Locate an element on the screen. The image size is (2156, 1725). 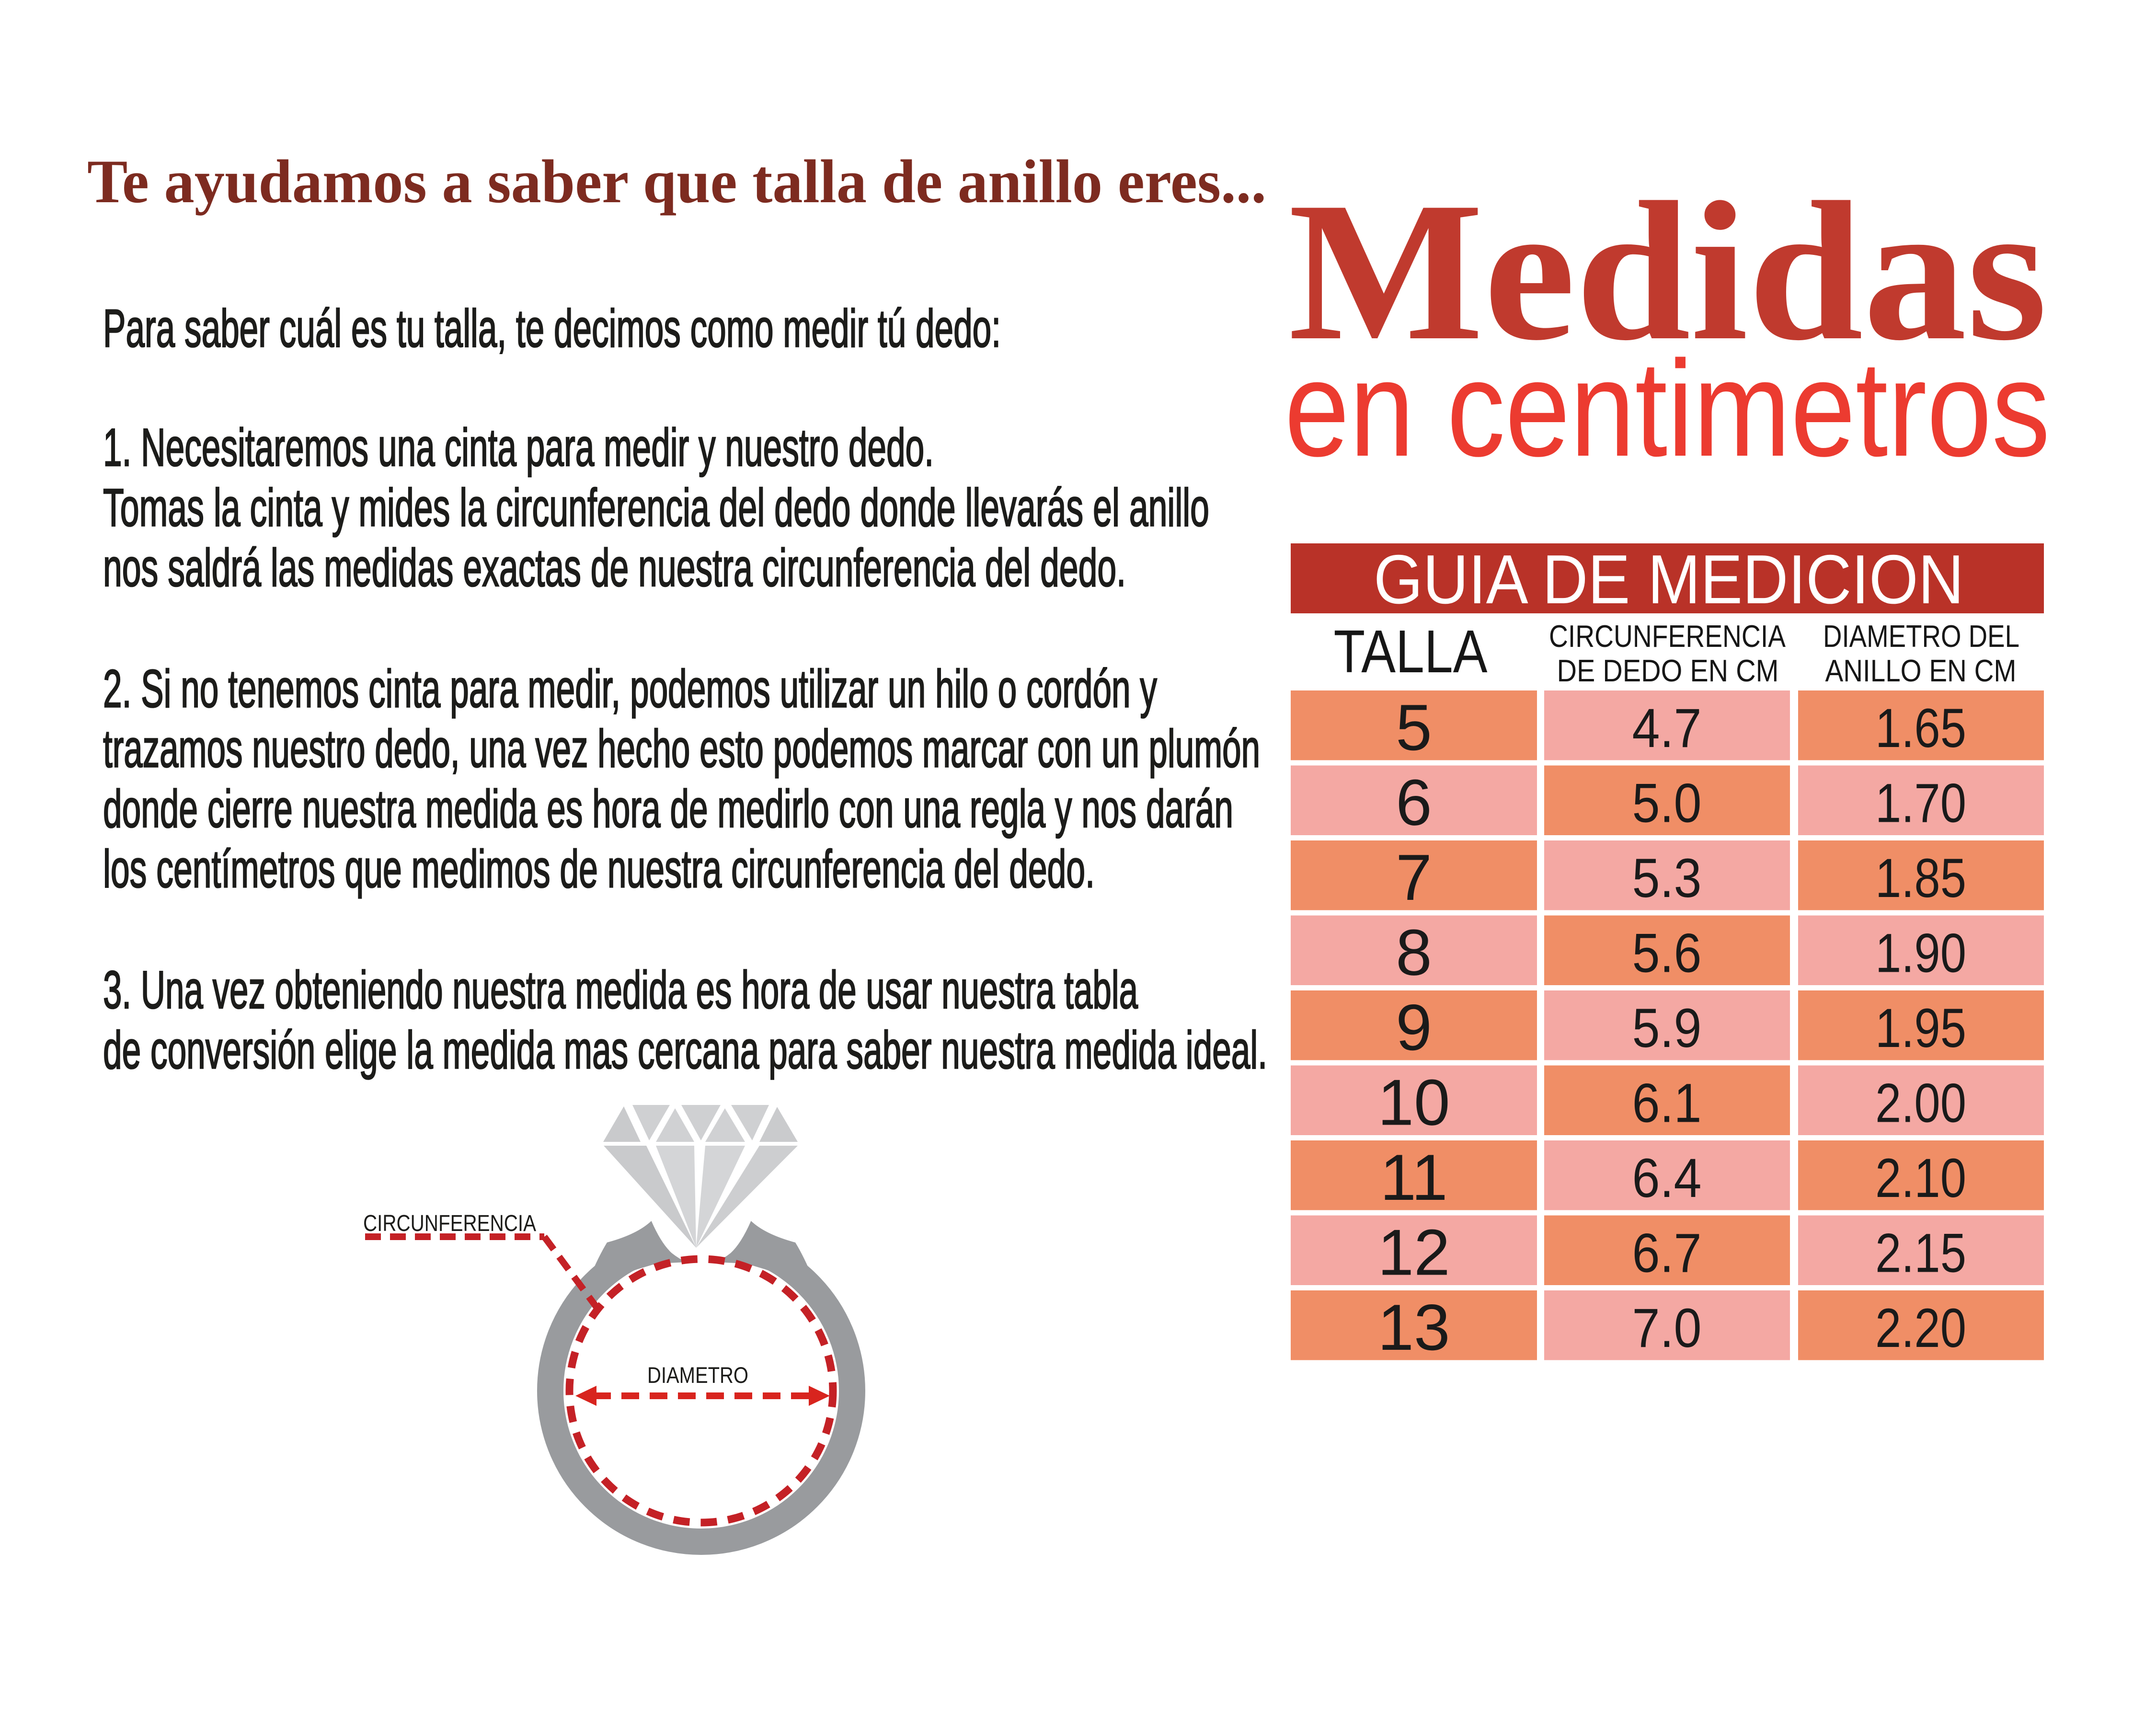
svg-text: 6.7 is located at coordinates (1667, 1253).